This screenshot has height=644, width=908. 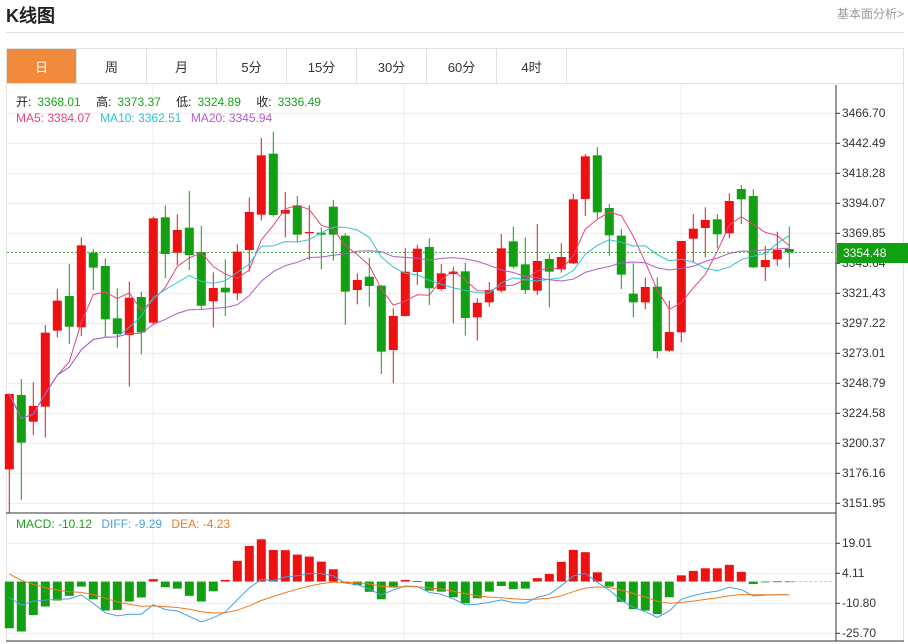 I want to click on price-tick-label: 3466.70, so click(x=864, y=113).